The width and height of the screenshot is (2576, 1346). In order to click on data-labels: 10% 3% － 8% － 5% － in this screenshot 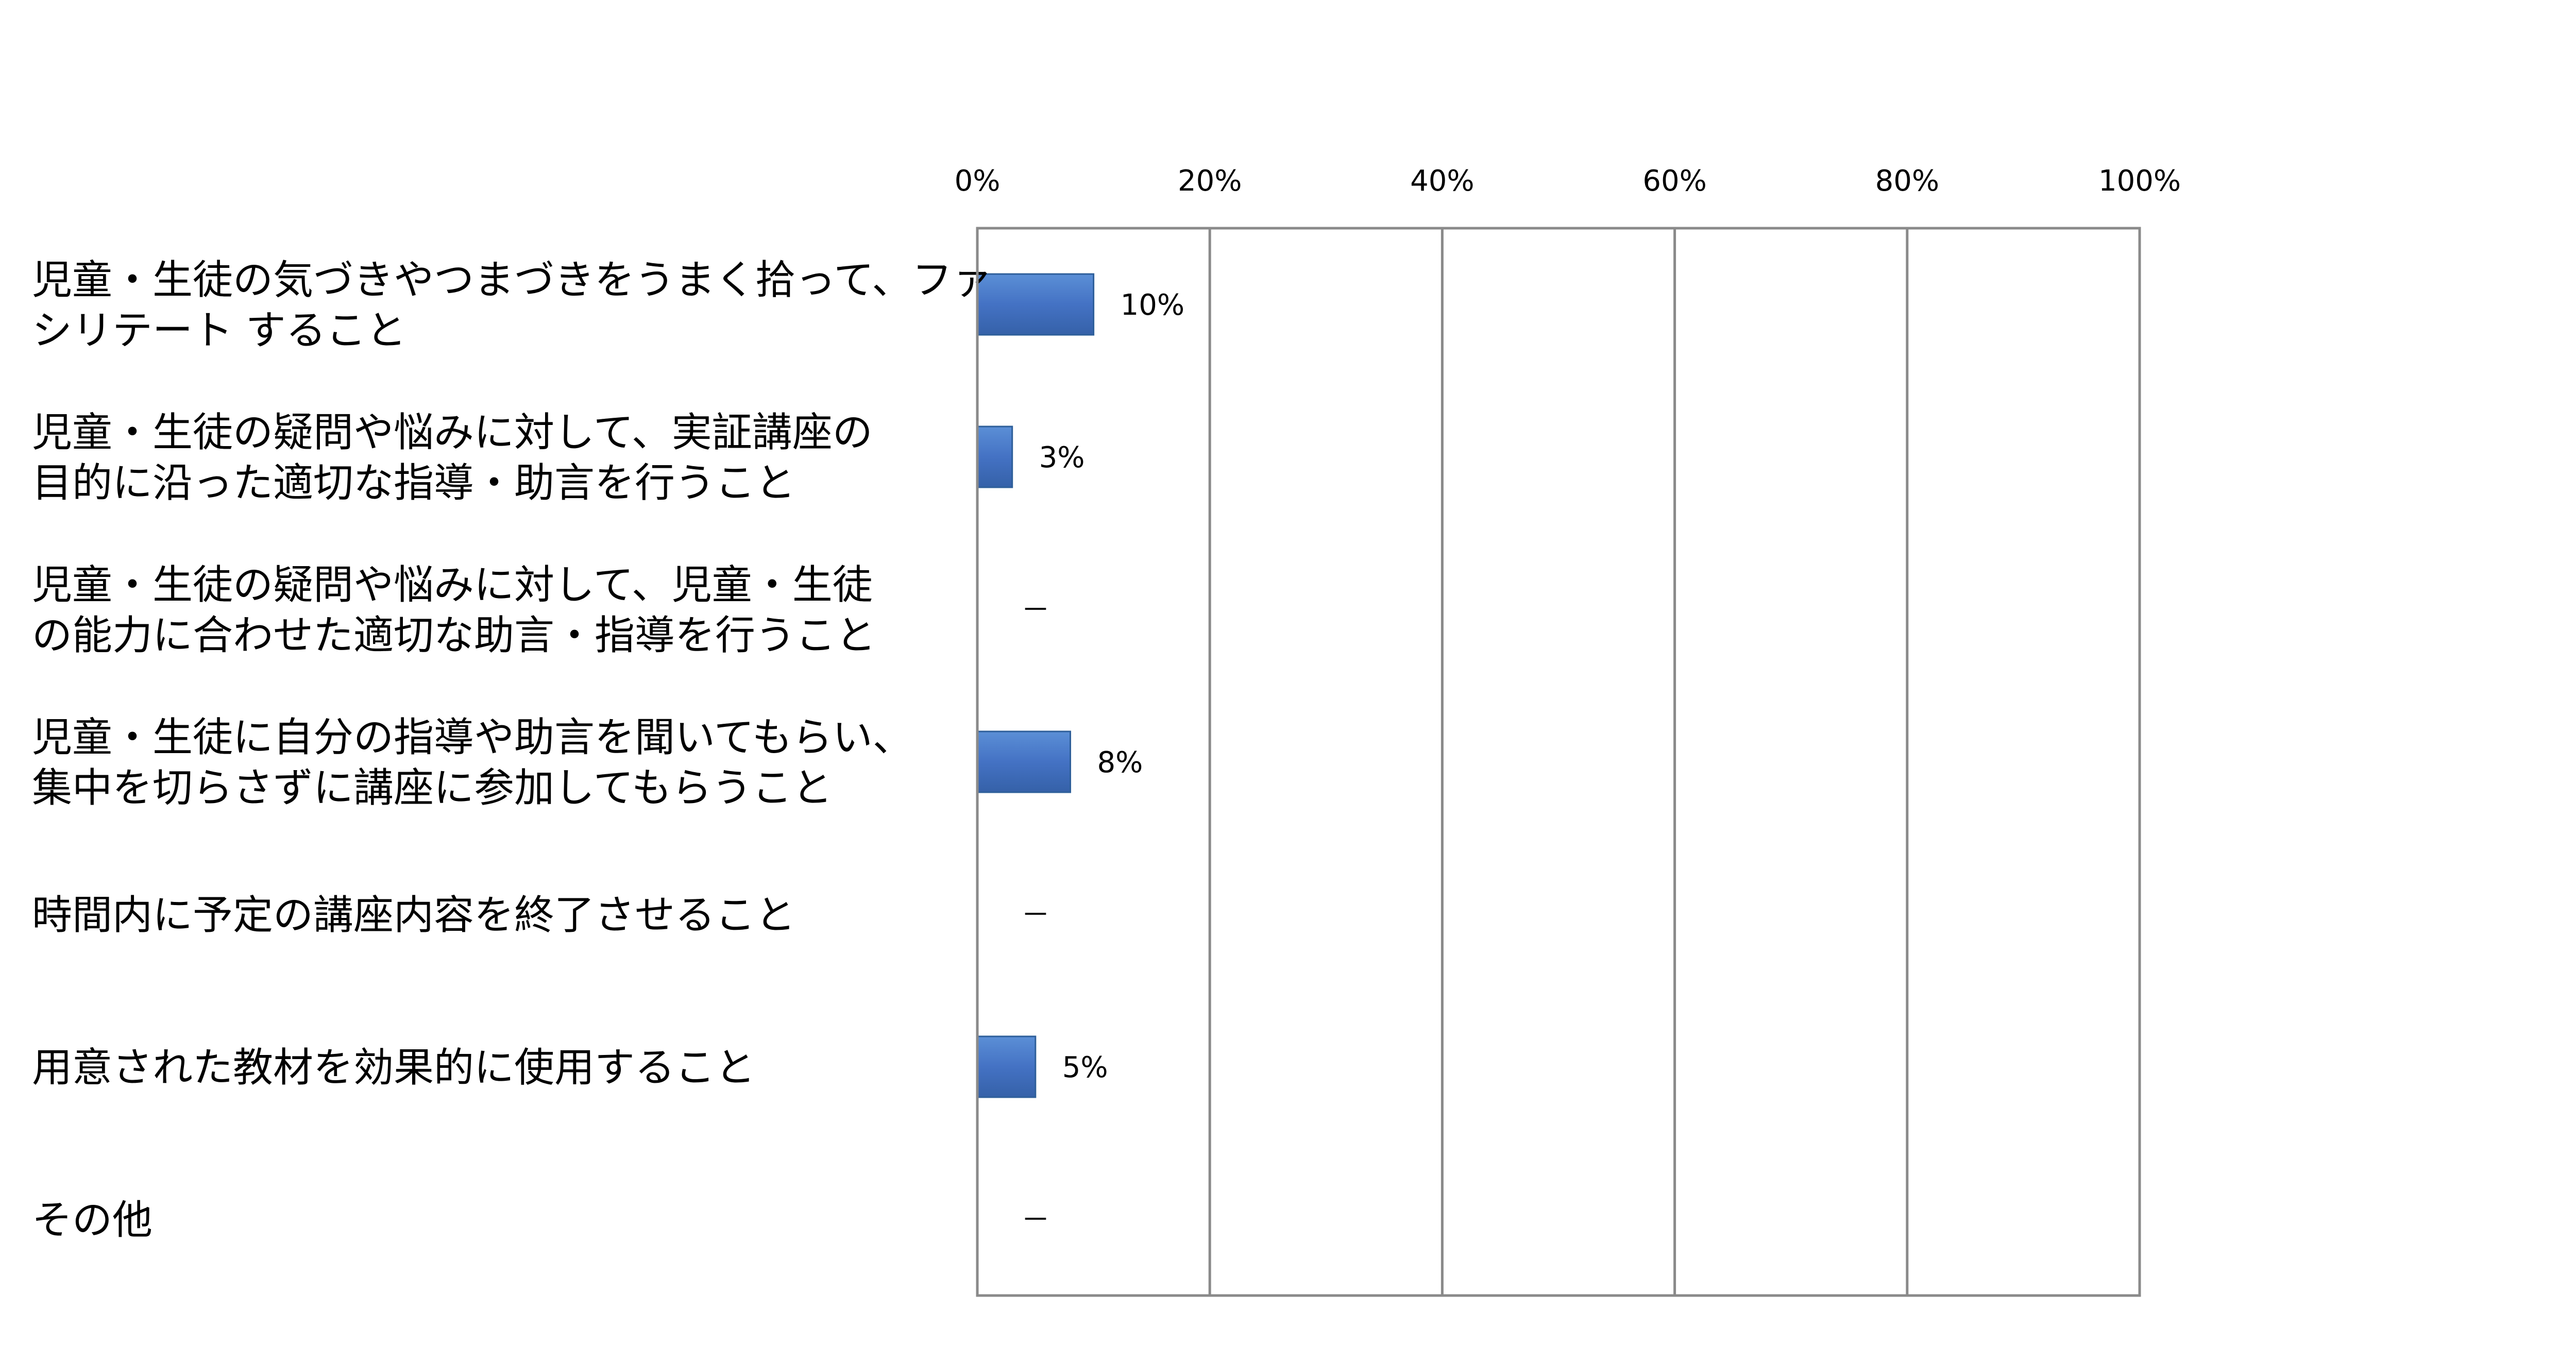, I will do `click(1102, 762)`.